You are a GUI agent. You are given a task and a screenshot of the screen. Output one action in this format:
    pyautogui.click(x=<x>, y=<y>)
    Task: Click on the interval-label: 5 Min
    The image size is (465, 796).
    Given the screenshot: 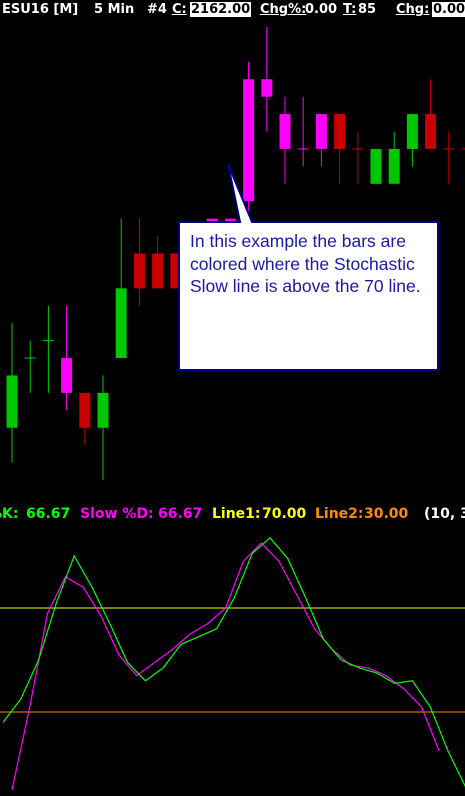 What is the action you would take?
    pyautogui.click(x=114, y=9)
    